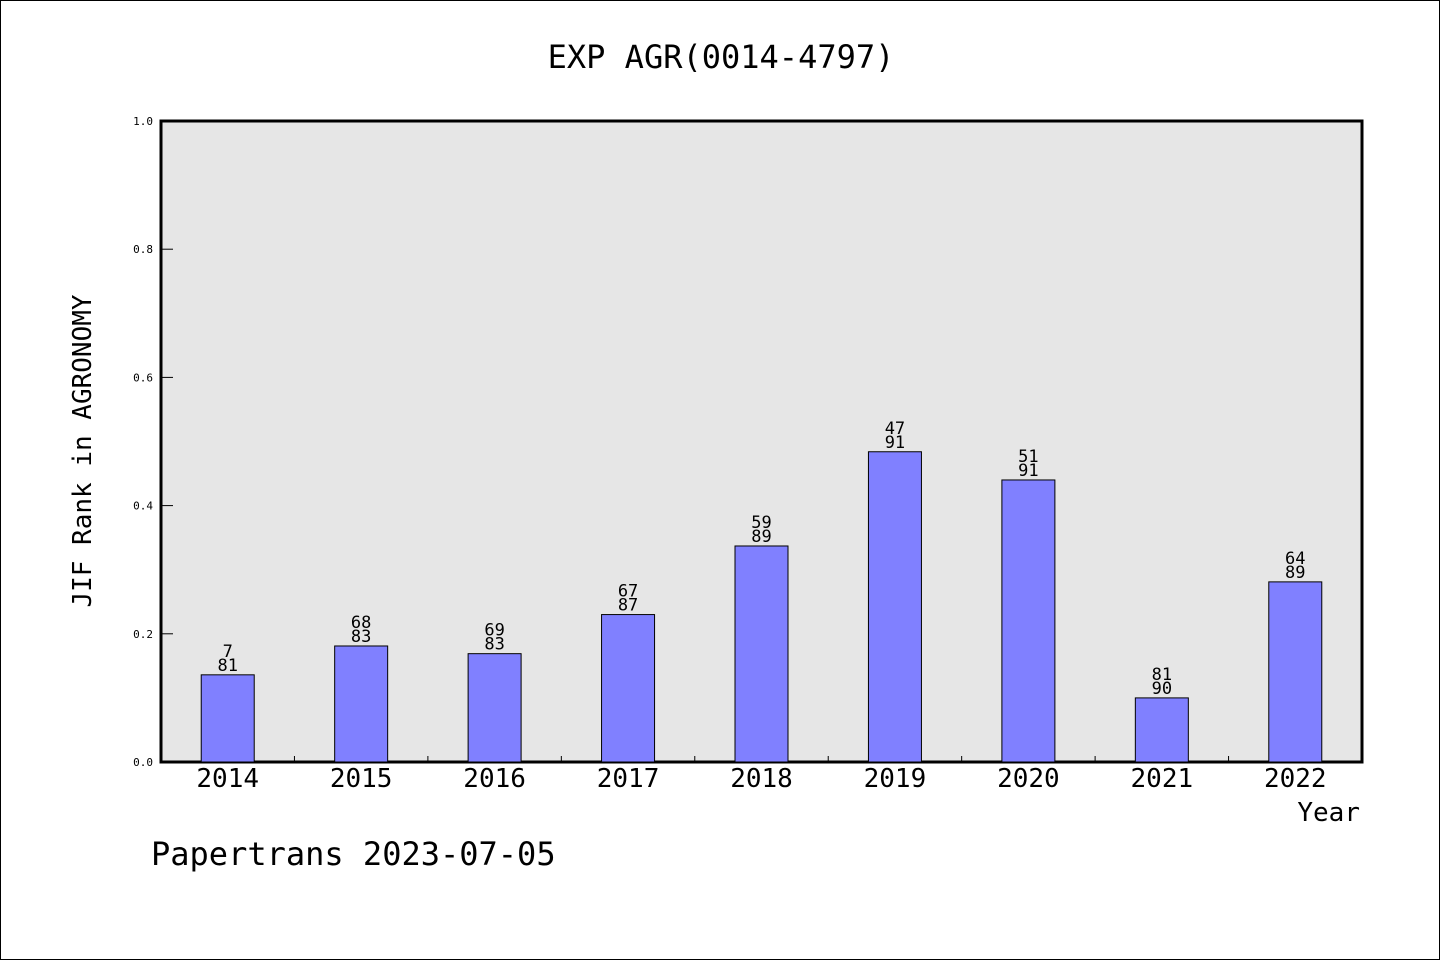 The image size is (1440, 961). I want to click on rank-label: 7, so click(228, 652).